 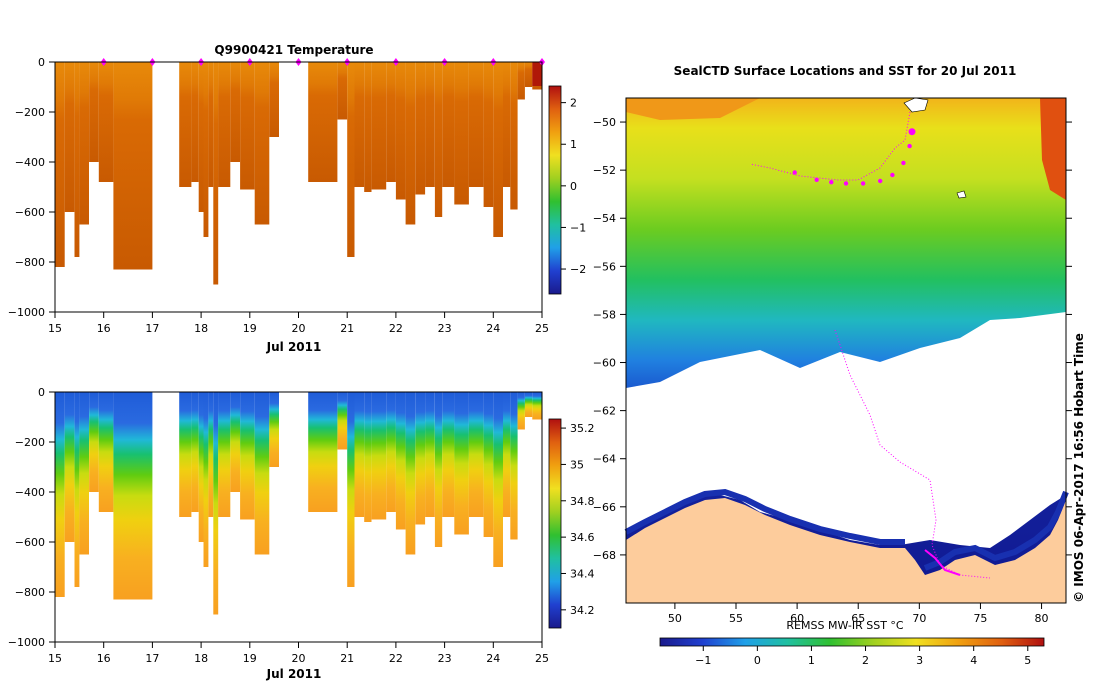 What do you see at coordinates (30, 162) in the screenshot?
I see `y-tick-label: −400` at bounding box center [30, 162].